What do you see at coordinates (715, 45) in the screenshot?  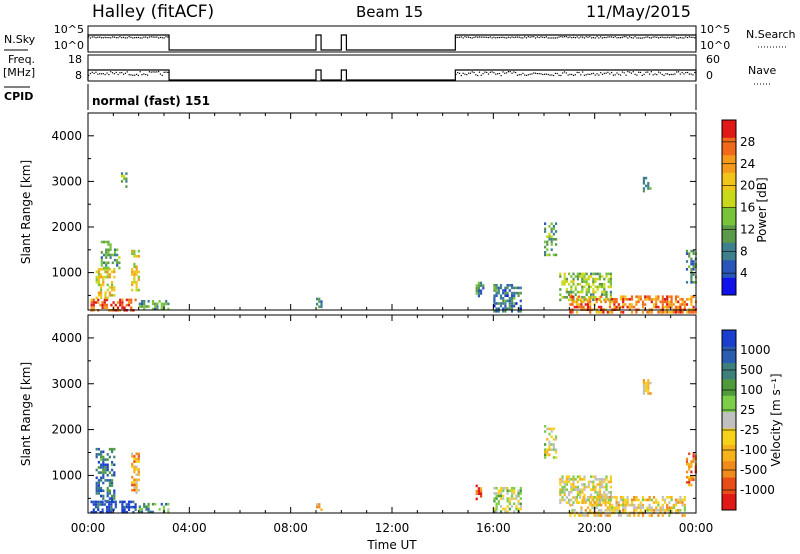 I see `nsearch-tick-bottom: 10^0` at bounding box center [715, 45].